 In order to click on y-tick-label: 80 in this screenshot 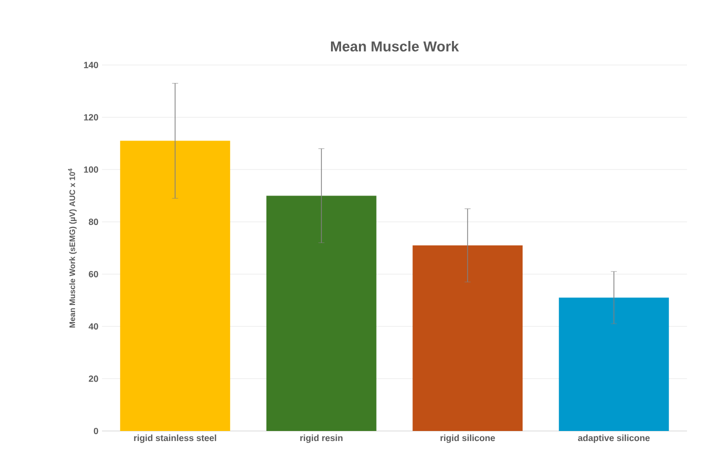, I will do `click(93, 222)`.